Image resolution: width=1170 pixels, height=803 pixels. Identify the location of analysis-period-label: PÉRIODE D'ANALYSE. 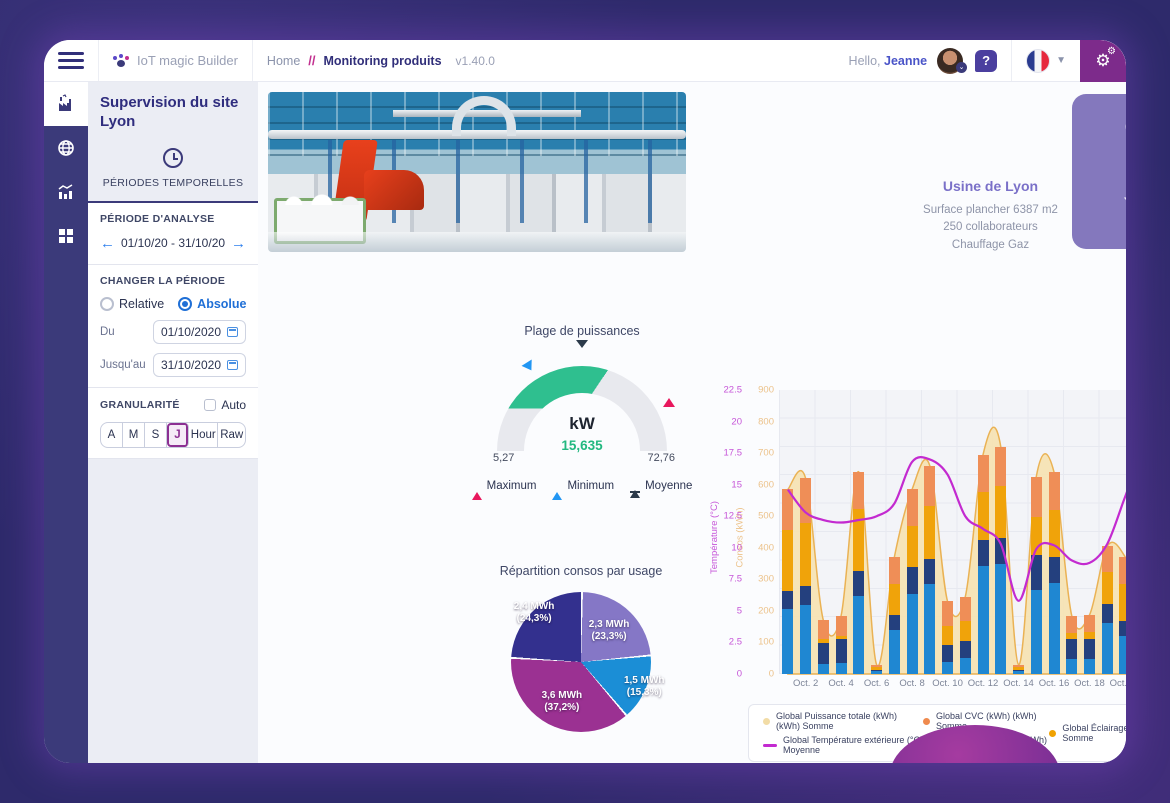
(157, 218).